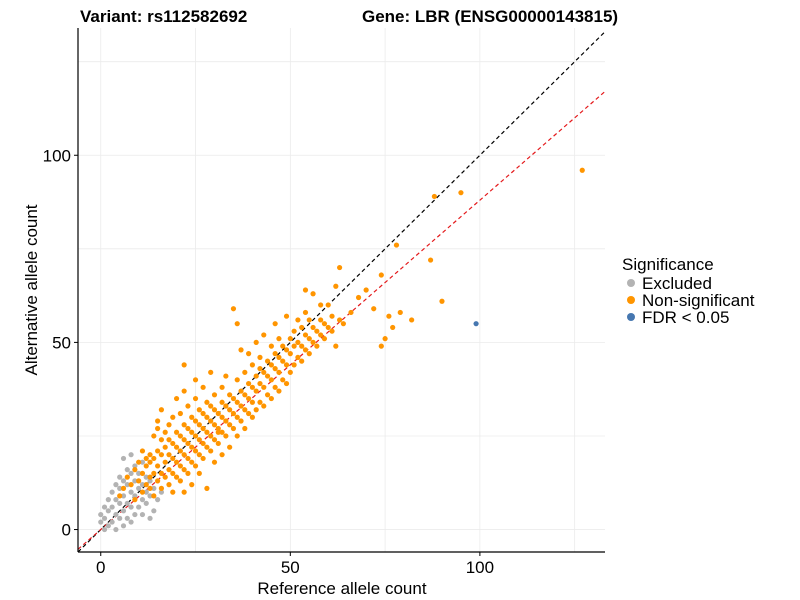  I want to click on y-tick-label: 0, so click(66, 530).